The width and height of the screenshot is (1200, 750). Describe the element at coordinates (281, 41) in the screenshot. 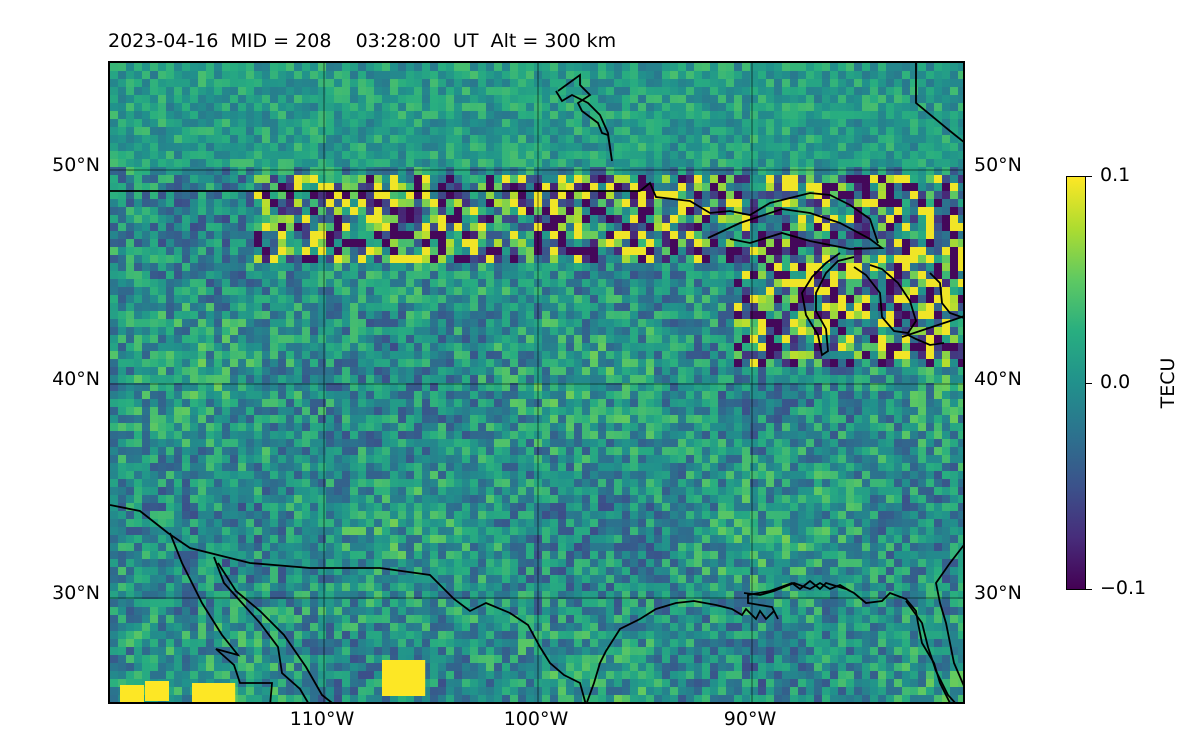

I see `title-mid: MID = 208` at that location.